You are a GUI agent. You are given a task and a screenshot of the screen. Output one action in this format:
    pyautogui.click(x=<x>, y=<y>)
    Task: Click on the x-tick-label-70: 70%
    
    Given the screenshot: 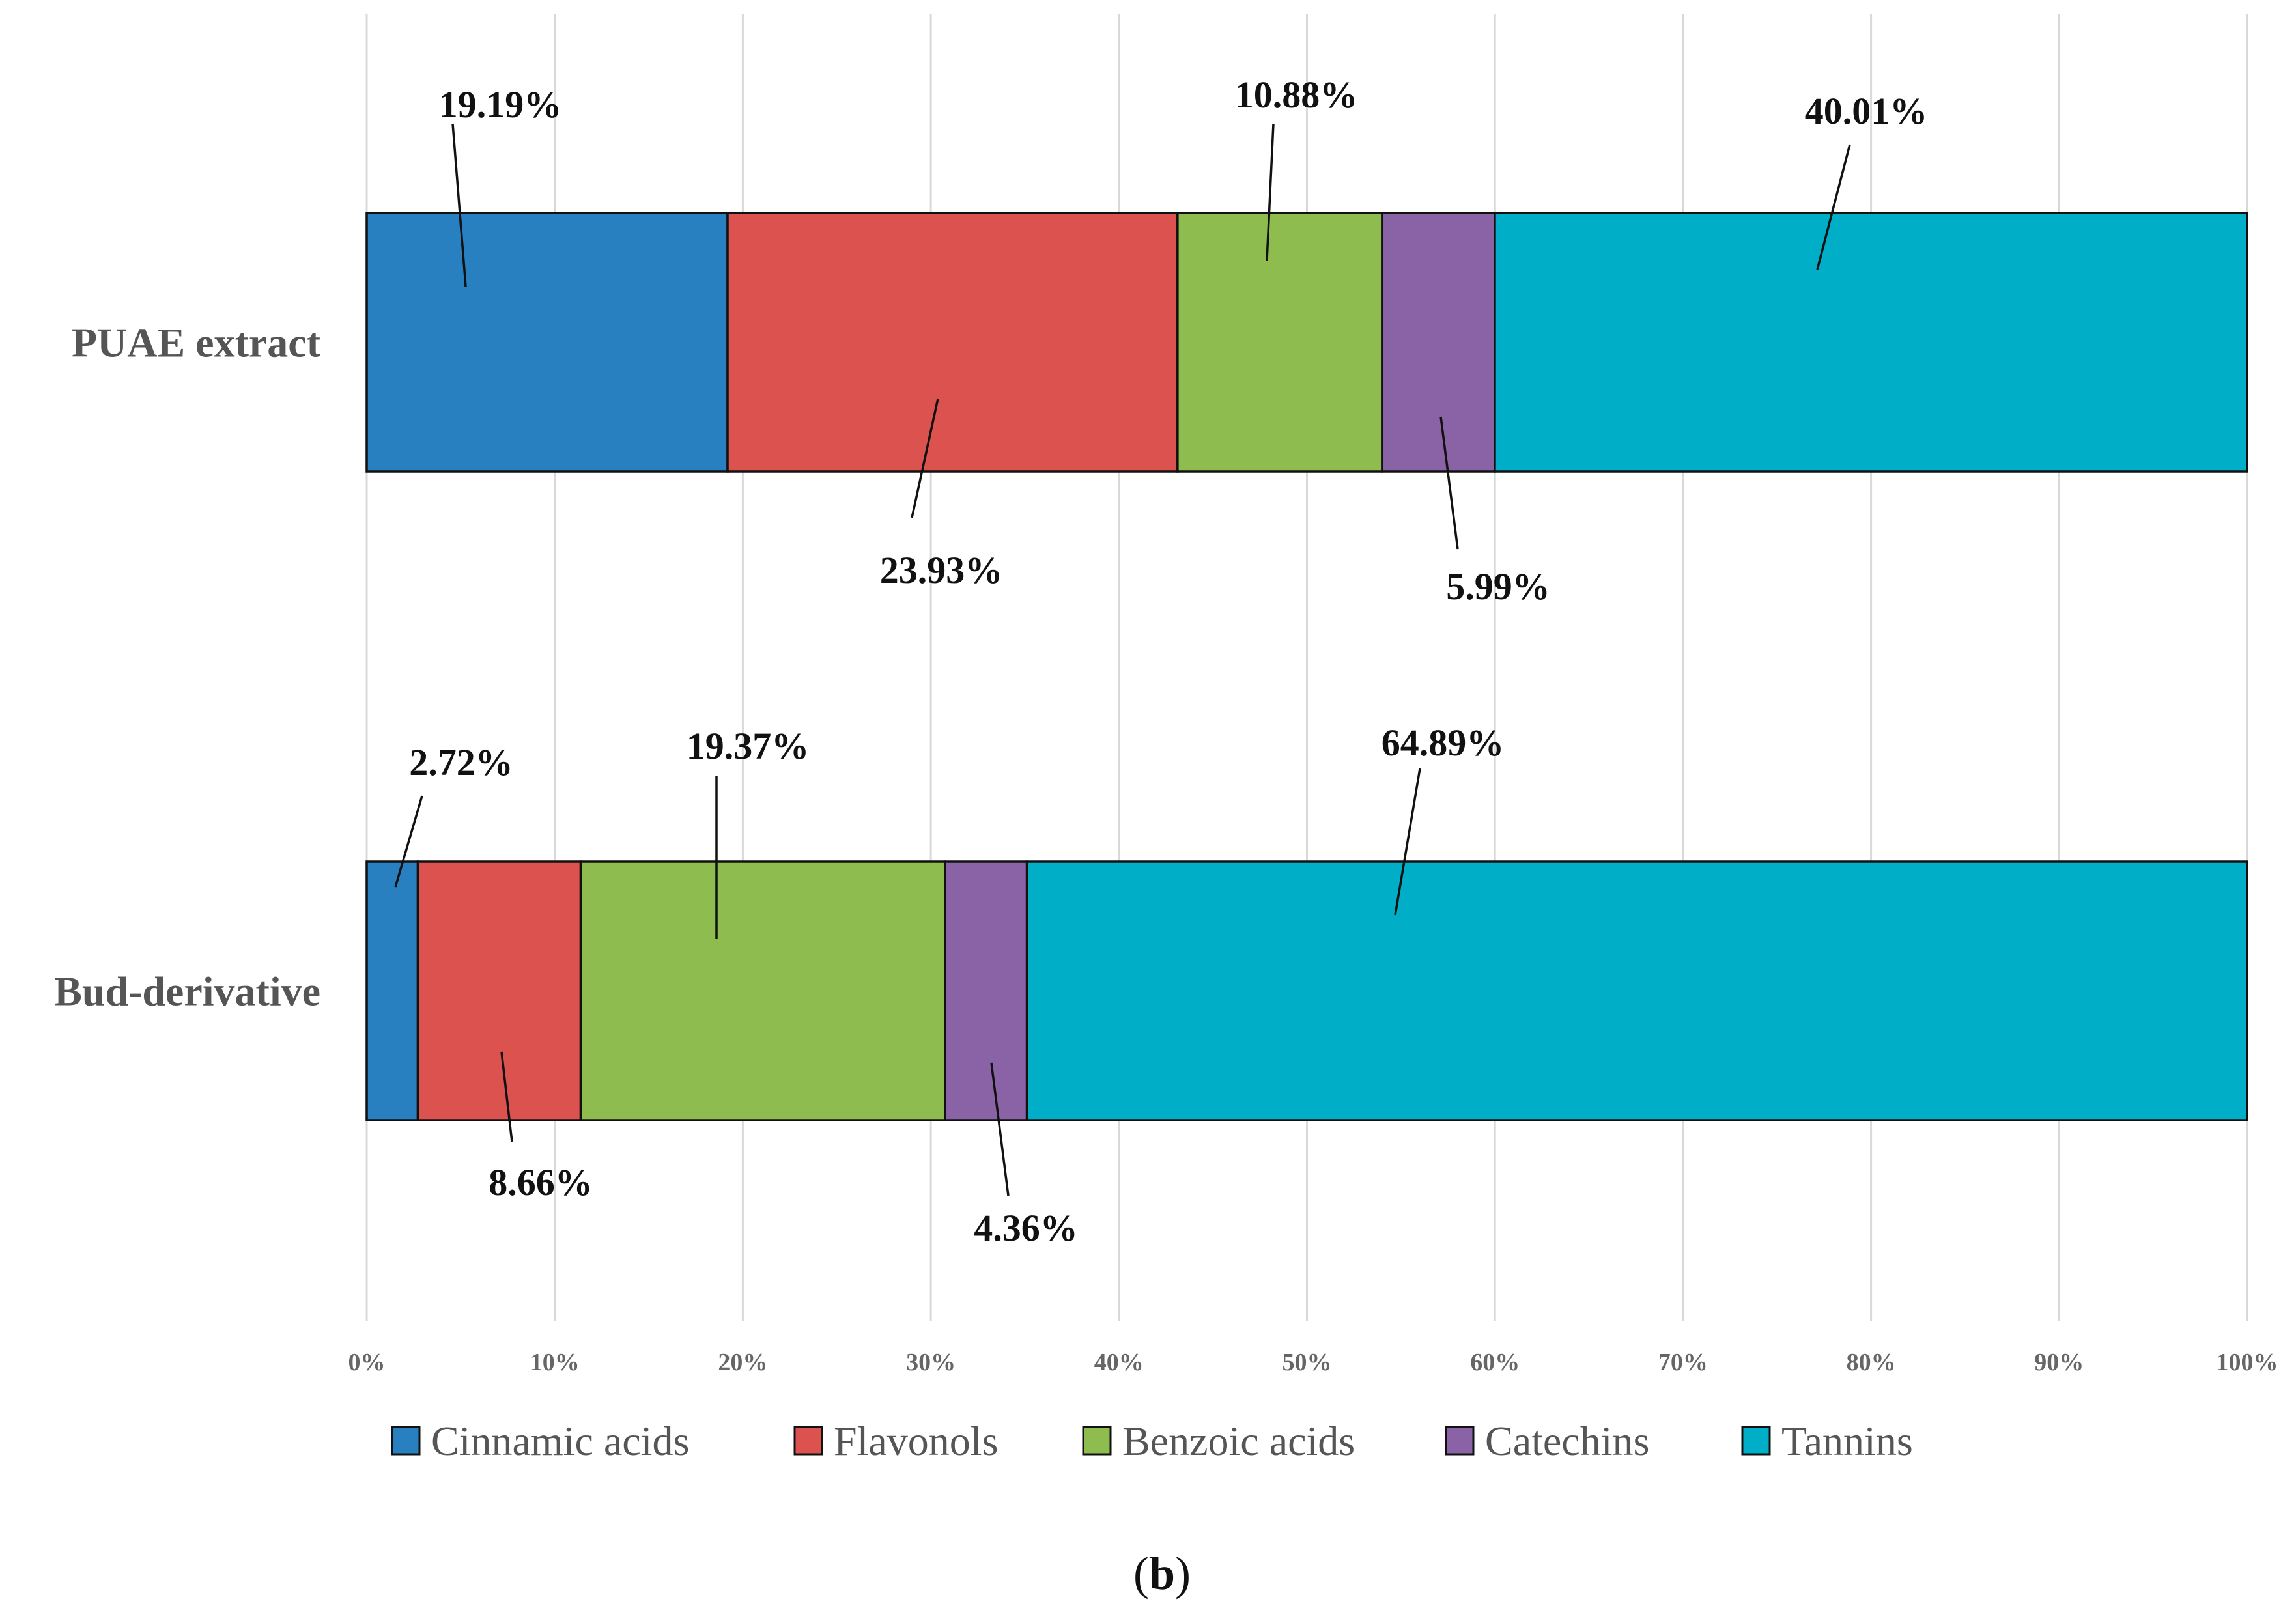 What is the action you would take?
    pyautogui.click(x=1683, y=1362)
    